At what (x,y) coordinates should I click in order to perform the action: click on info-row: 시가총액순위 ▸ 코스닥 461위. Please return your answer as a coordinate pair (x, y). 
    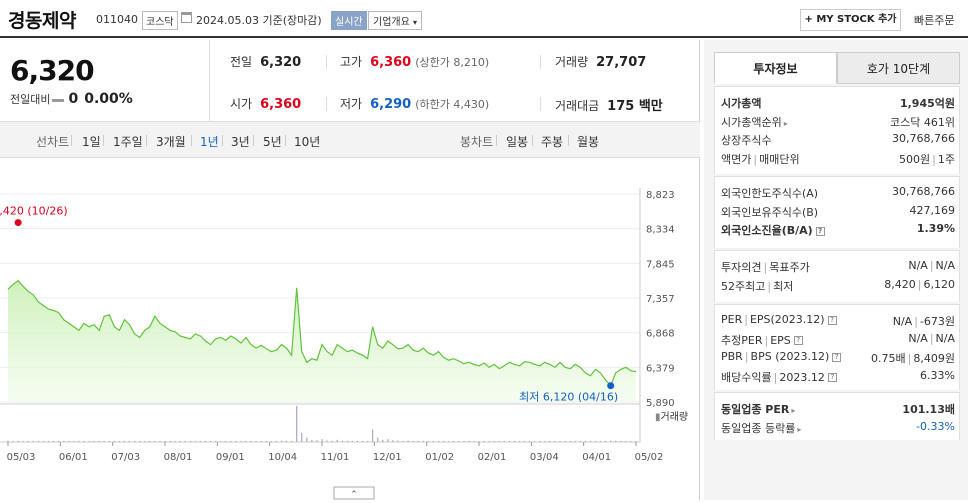
    Looking at the image, I should click on (838, 122).